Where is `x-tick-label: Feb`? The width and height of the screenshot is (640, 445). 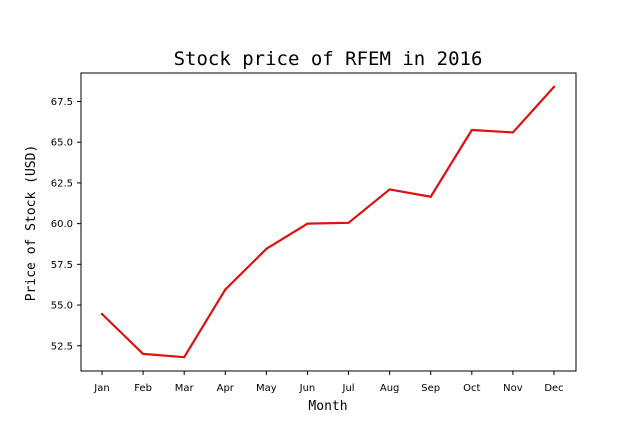
x-tick-label: Feb is located at coordinates (143, 388).